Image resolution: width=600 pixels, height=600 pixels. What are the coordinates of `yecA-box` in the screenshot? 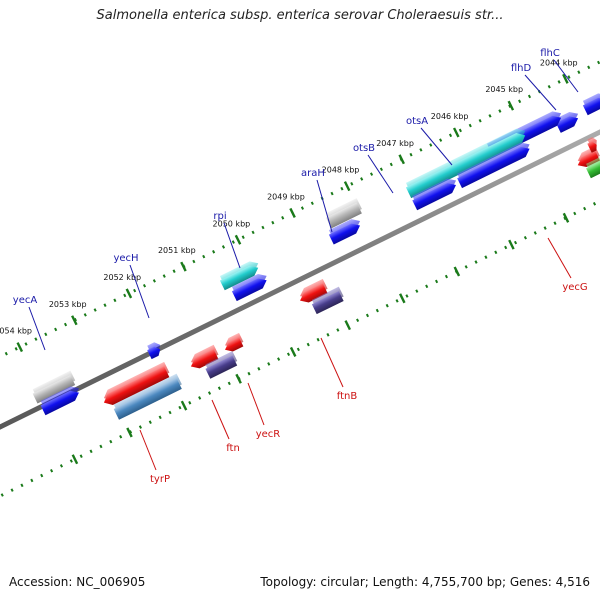 It's located at (54, 387).